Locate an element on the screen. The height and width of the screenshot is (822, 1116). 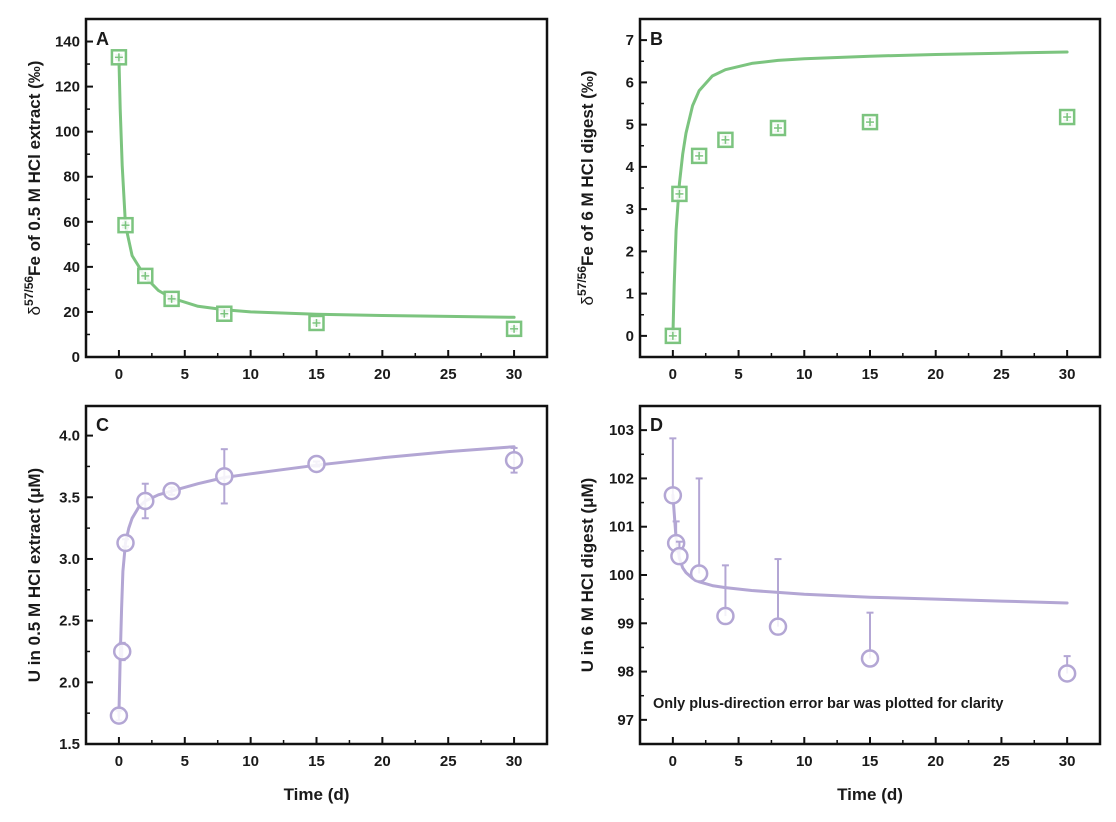
panel-letter: C is located at coordinates (102, 425).